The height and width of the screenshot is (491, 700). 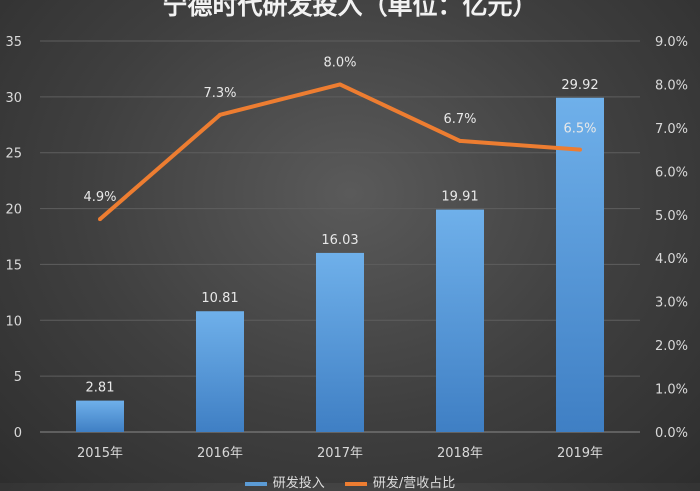 I want to click on x-tick-label: 2016年, so click(x=220, y=453).